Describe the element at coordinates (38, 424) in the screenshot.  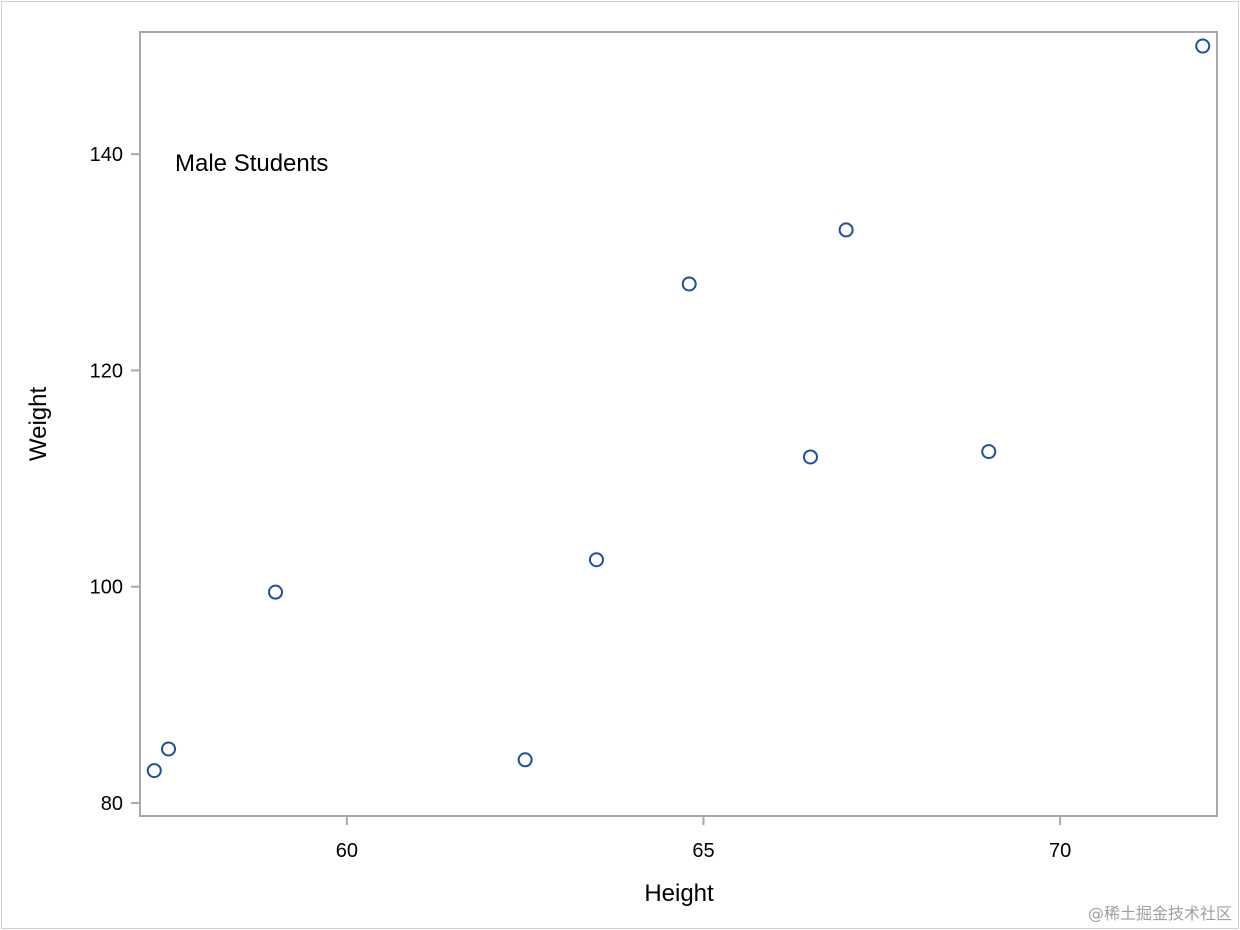
I see `y-axis-label: Weight` at that location.